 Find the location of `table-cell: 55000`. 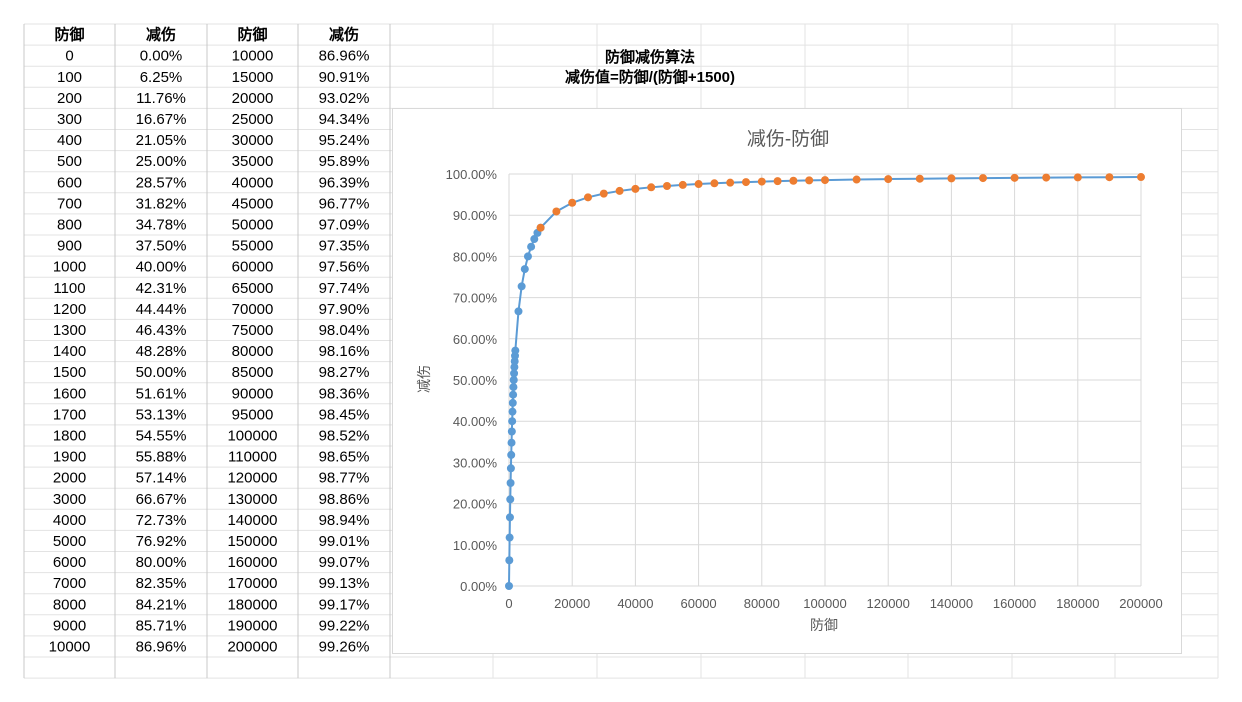

table-cell: 55000 is located at coordinates (253, 246).